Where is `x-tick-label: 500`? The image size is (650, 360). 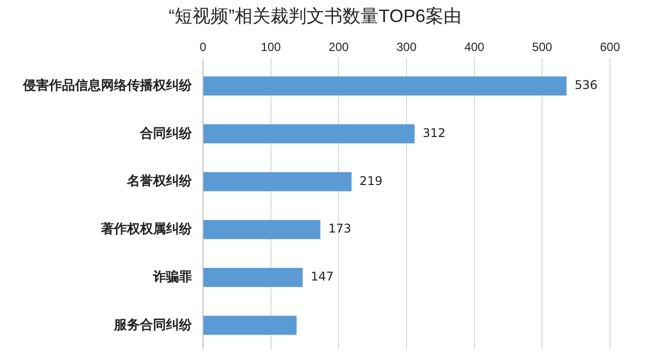
x-tick-label: 500 is located at coordinates (542, 47).